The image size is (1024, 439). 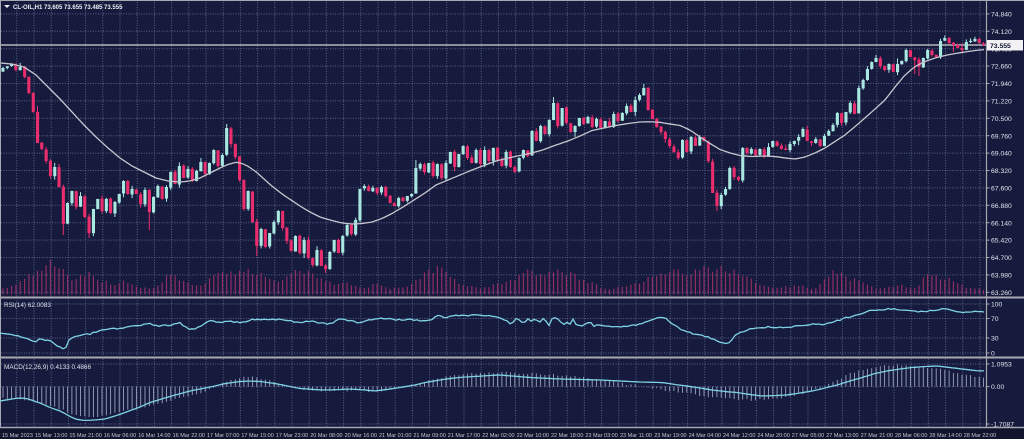 What do you see at coordinates (223, 436) in the screenshot?
I see `svg-text: 17 Mar 07:00` at bounding box center [223, 436].